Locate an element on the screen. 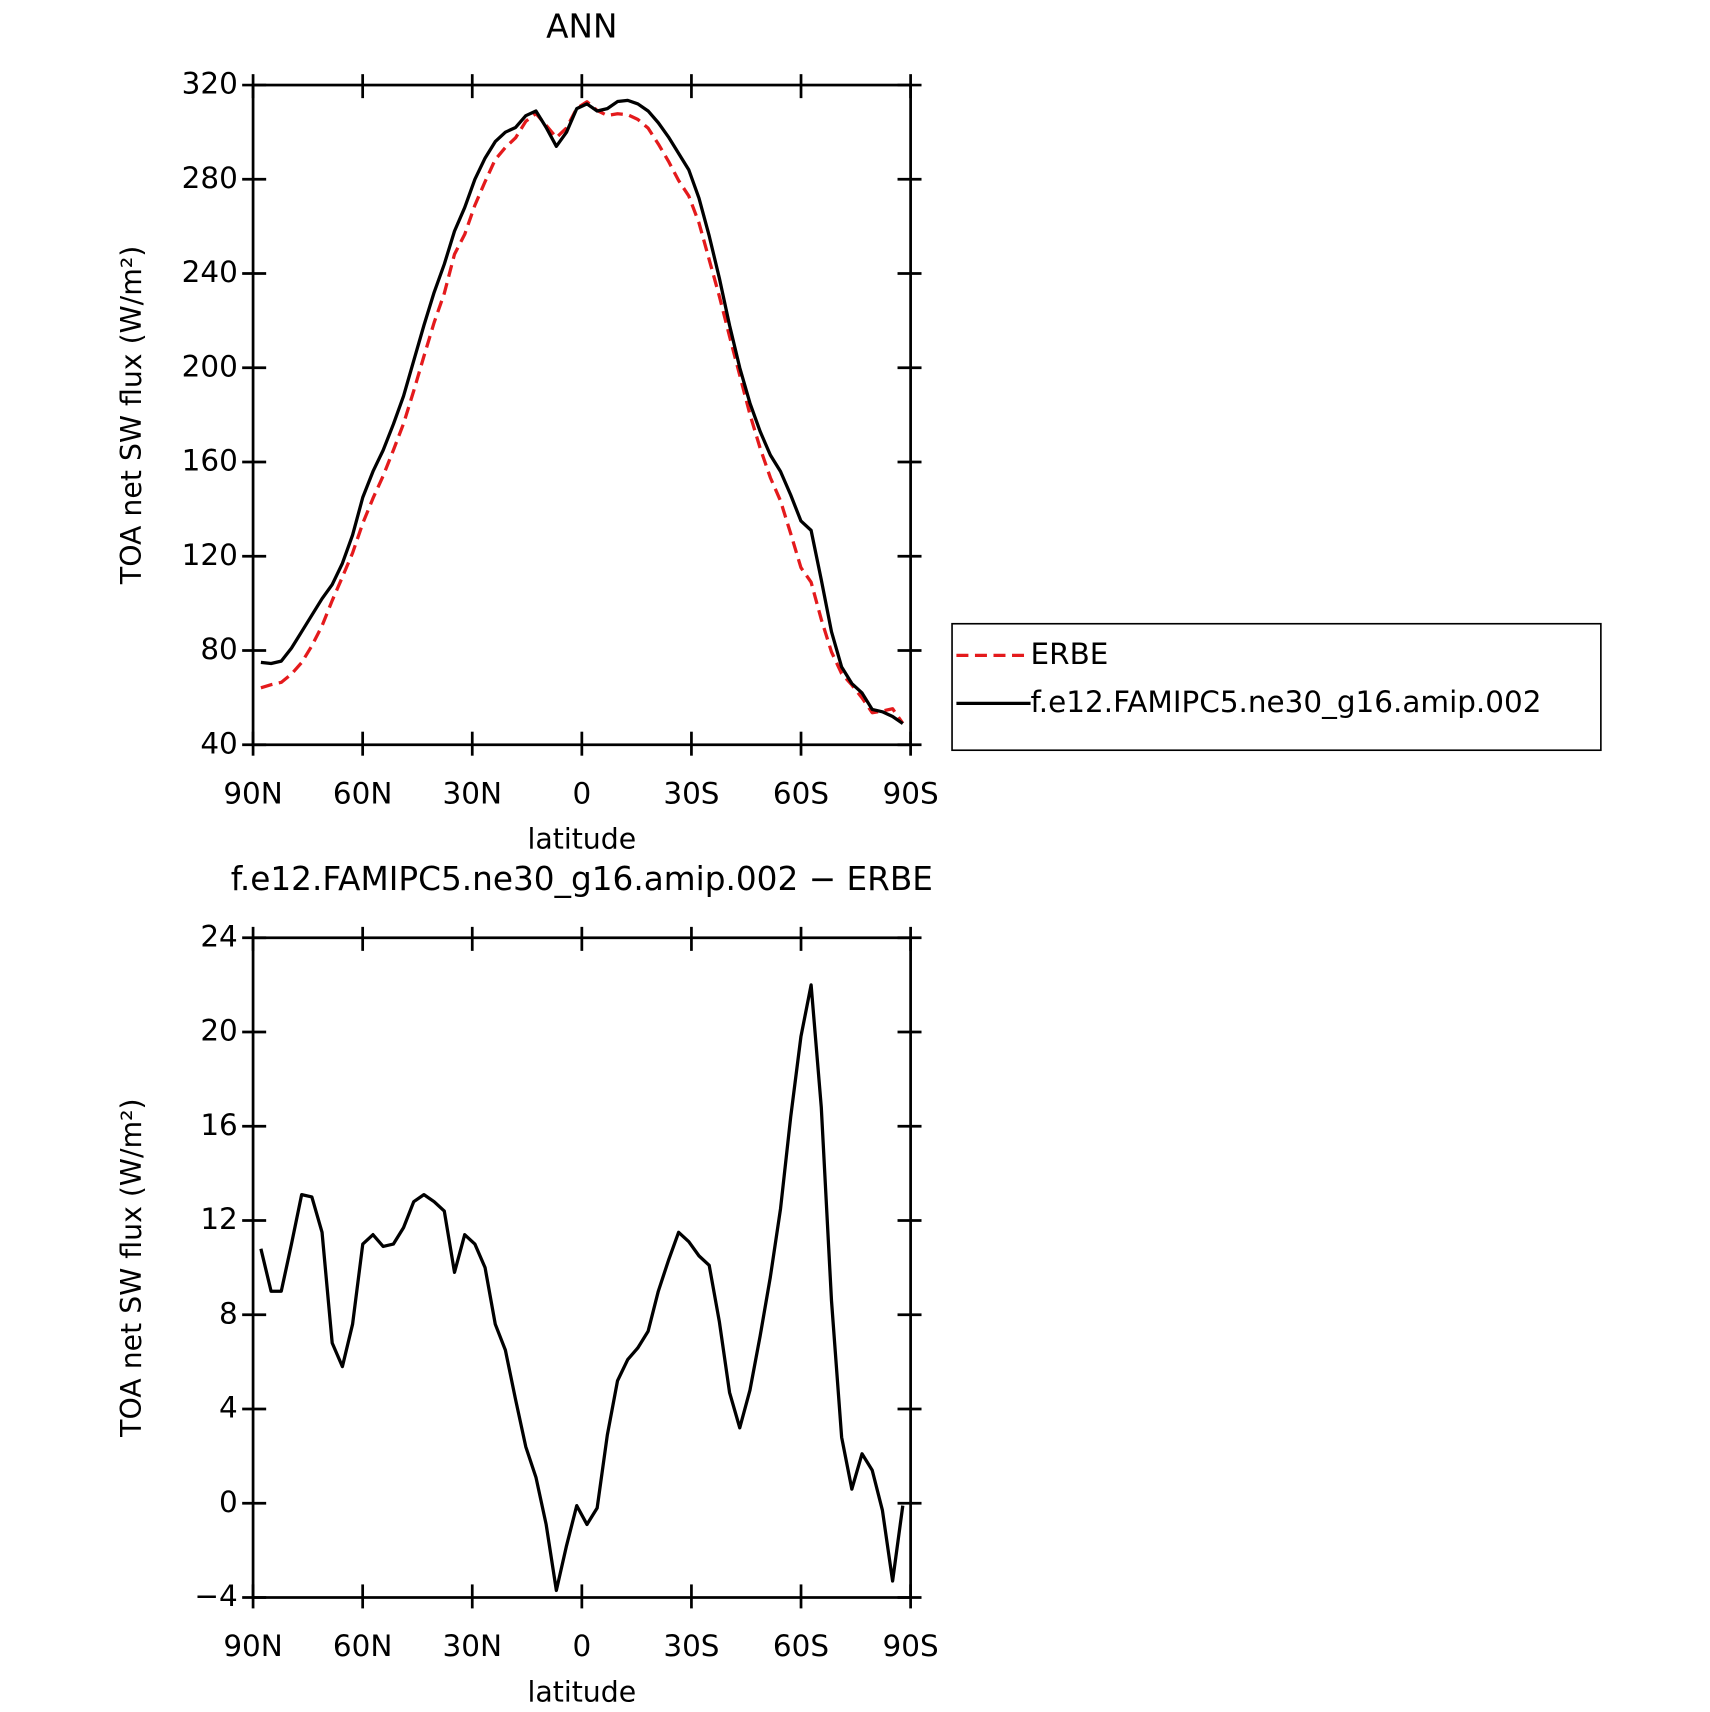 The height and width of the screenshot is (1712, 1710). legend-label: ERBE is located at coordinates (1070, 654).